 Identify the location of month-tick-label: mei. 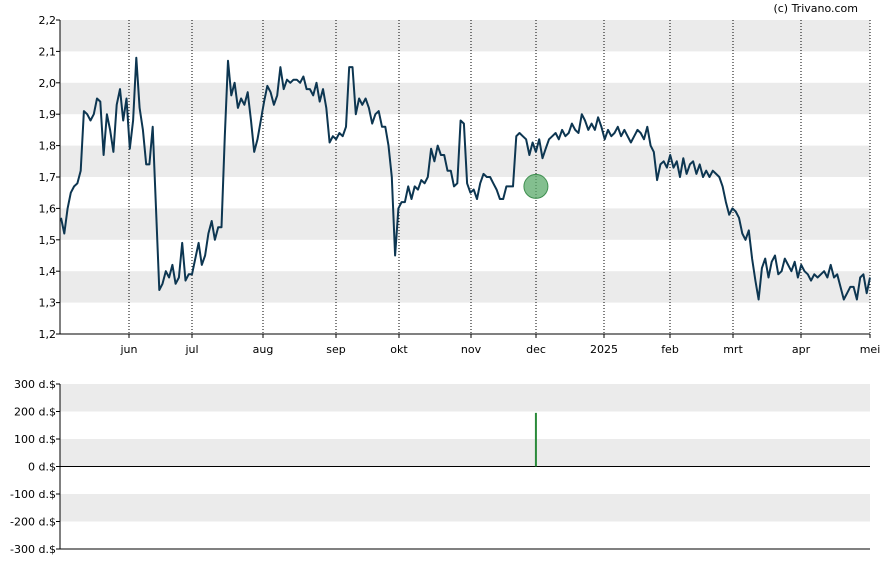
(870, 349).